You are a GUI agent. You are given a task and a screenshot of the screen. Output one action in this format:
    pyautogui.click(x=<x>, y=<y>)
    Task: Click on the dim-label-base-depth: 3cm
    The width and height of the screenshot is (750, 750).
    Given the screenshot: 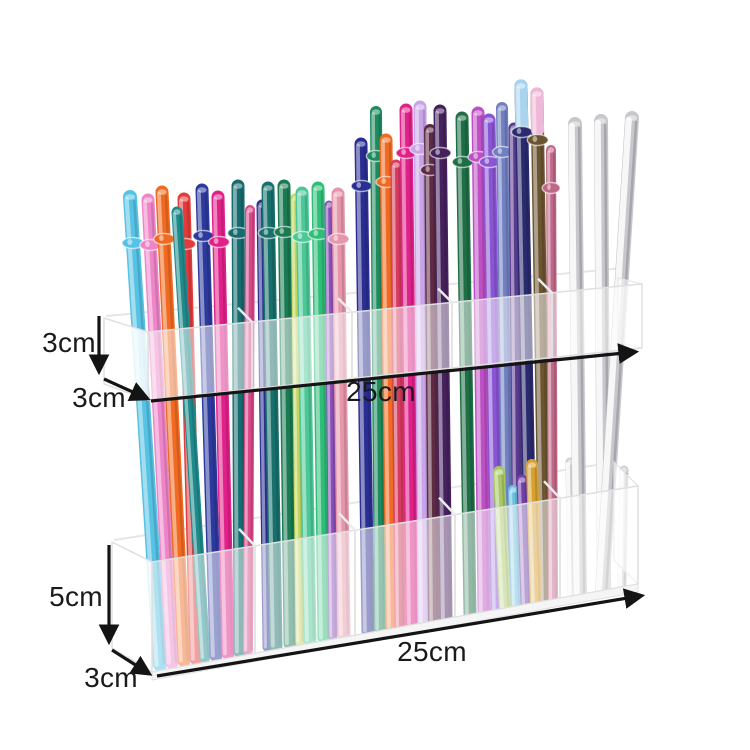 What is the action you would take?
    pyautogui.click(x=111, y=677)
    